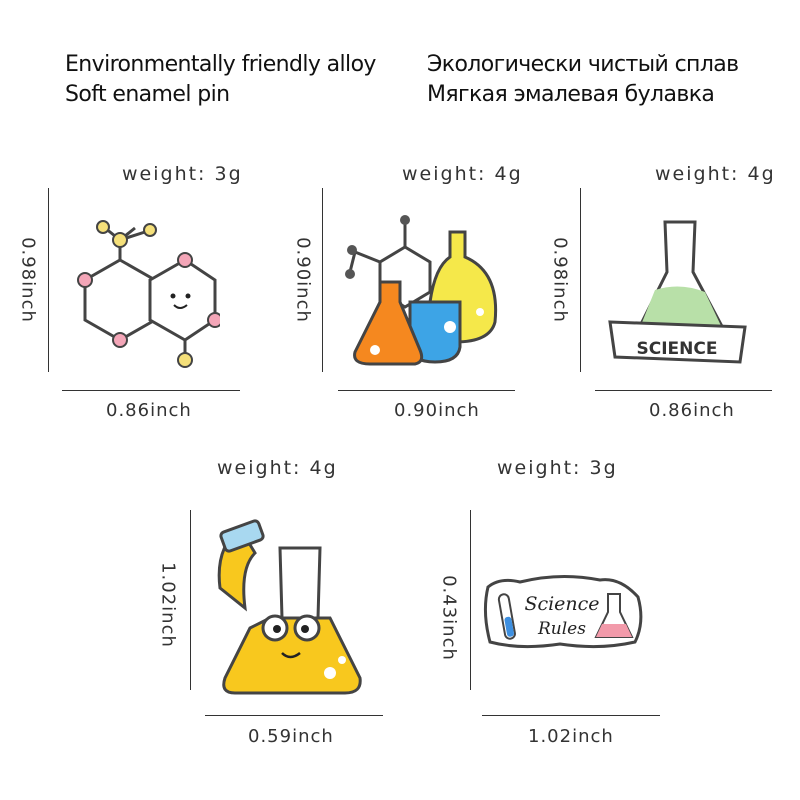 The width and height of the screenshot is (800, 800). I want to click on pin3-weight: weight: 4g, so click(715, 174).